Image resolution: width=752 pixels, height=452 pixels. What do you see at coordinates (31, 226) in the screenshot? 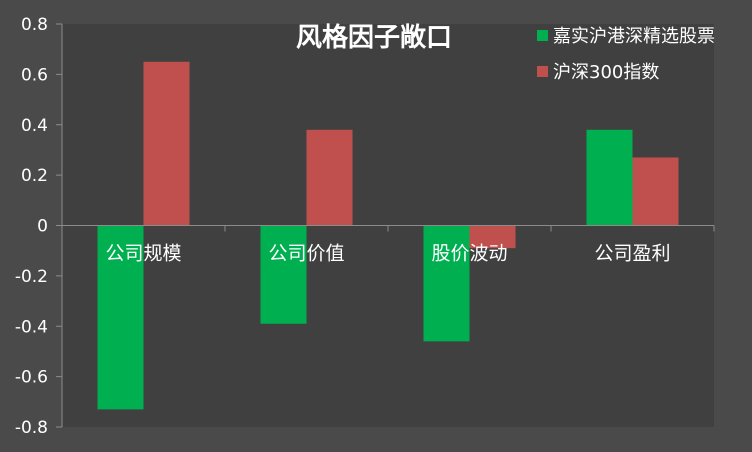
I see `y-tick-labels: 0.8 0.6 0.4 0.2 0 -0.2 -0.4 -0.6 -0.8` at bounding box center [31, 226].